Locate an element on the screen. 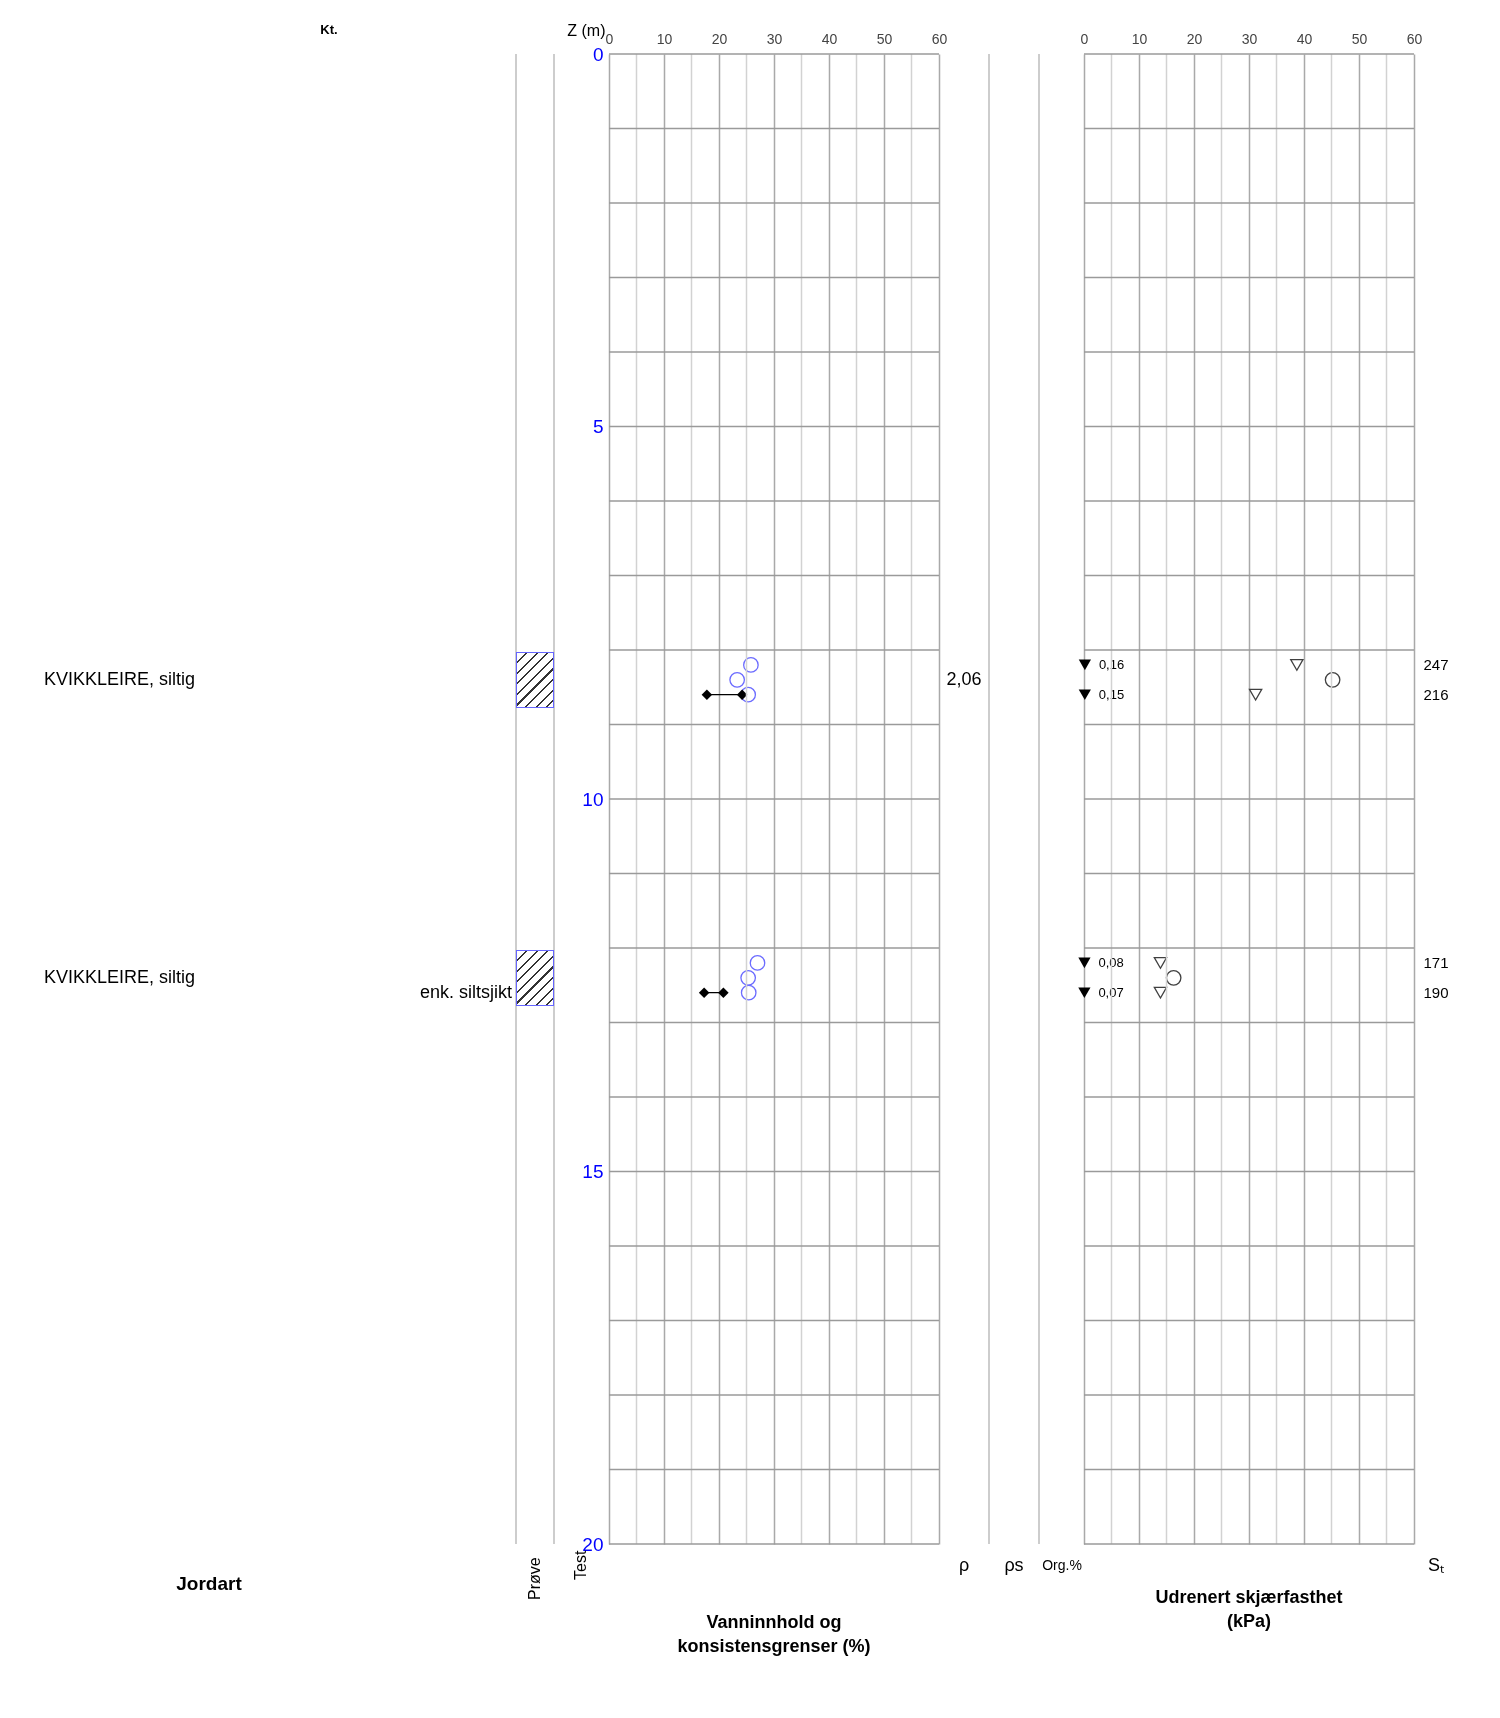 This screenshot has height=1718, width=1500. text: 171 is located at coordinates (1436, 962).